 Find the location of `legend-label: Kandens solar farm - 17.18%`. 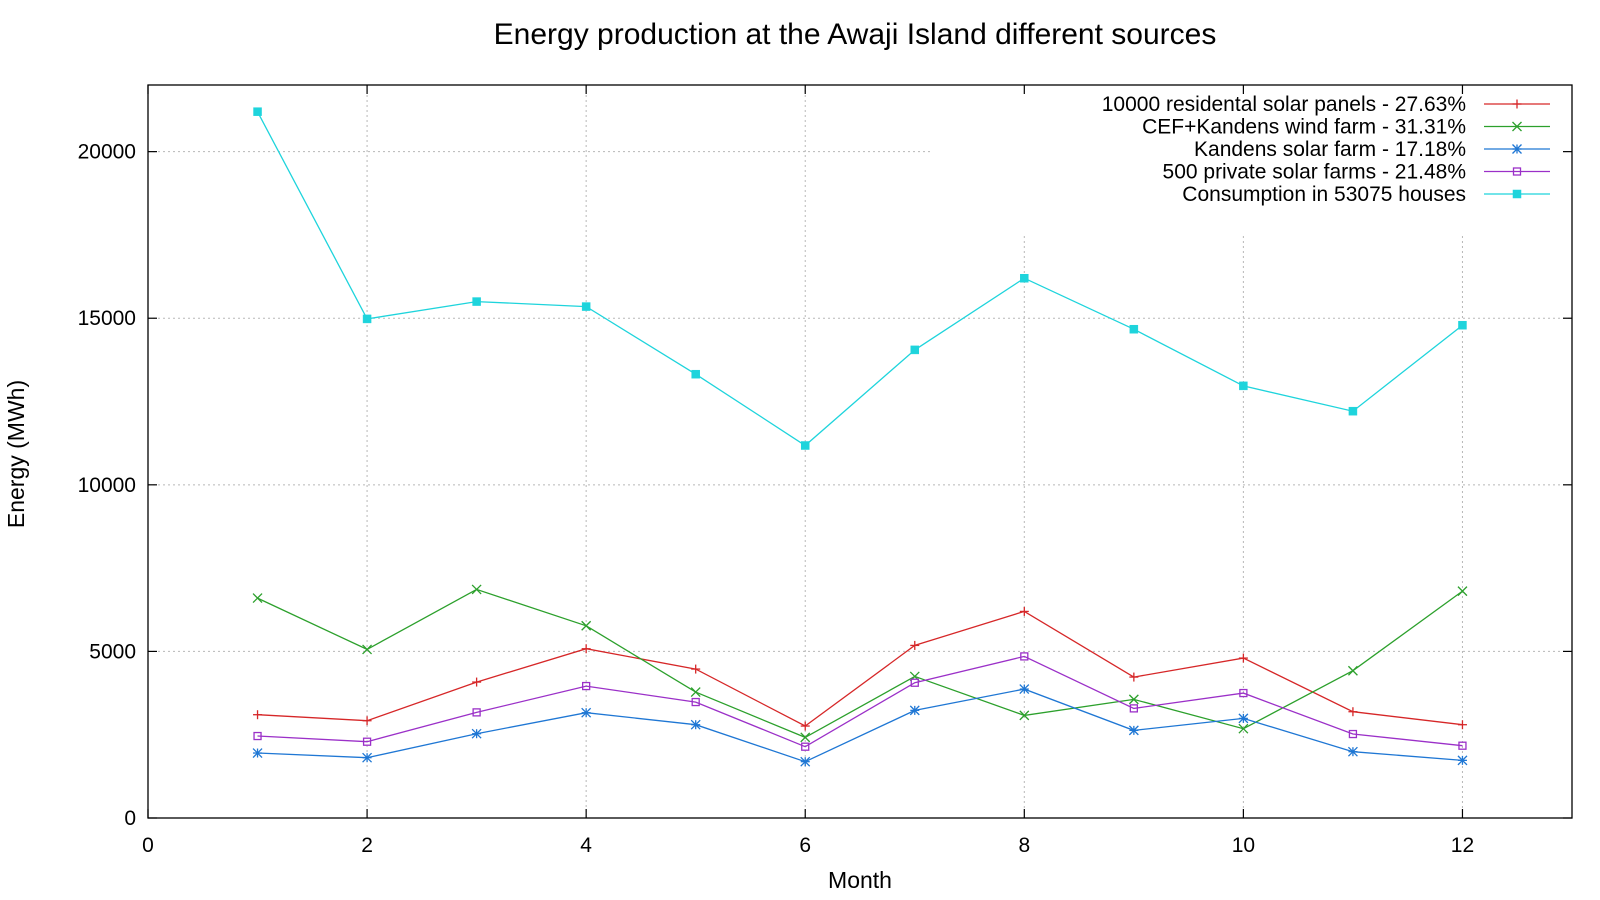

legend-label: Kandens solar farm - 17.18% is located at coordinates (1330, 149).